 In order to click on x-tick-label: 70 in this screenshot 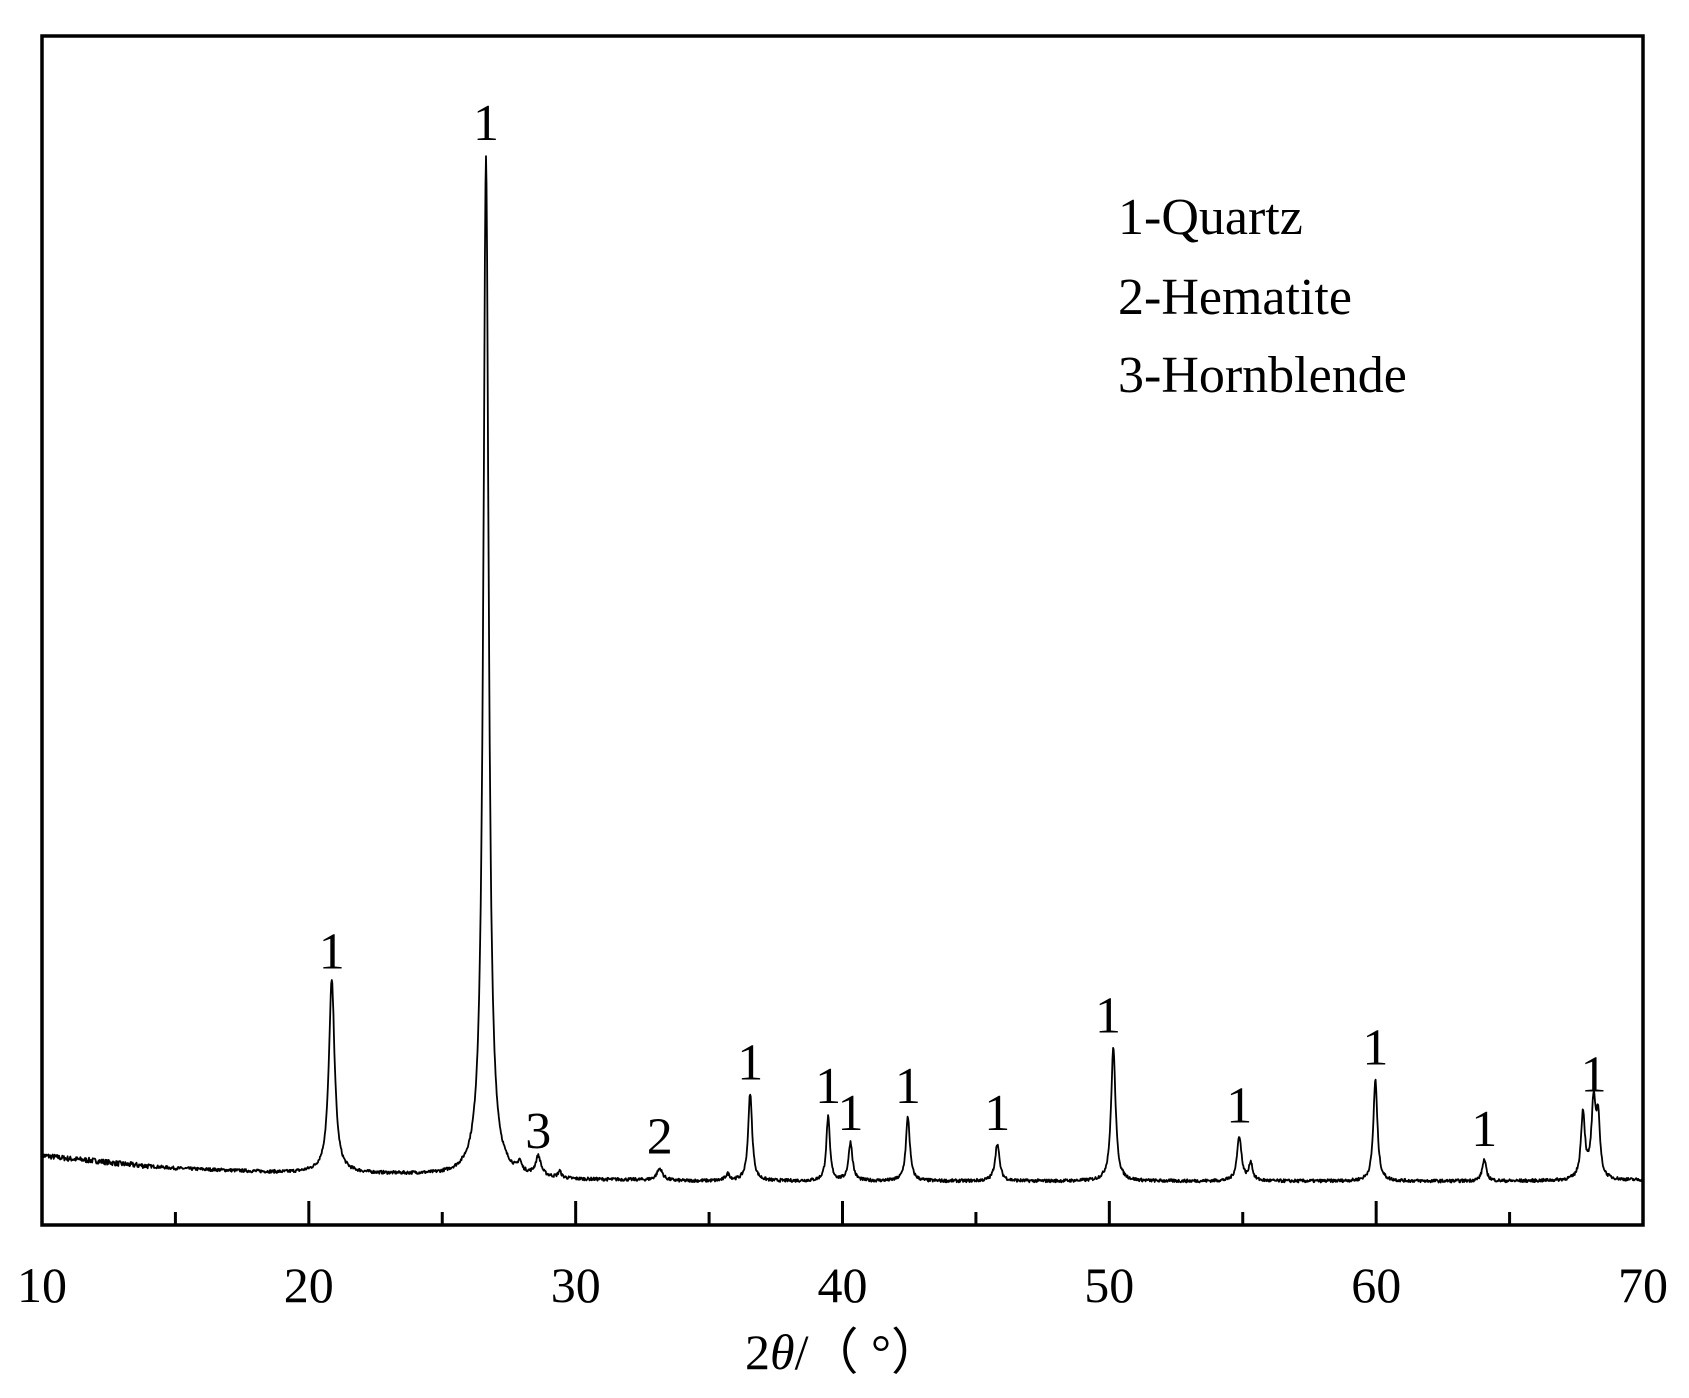, I will do `click(1643, 1285)`.